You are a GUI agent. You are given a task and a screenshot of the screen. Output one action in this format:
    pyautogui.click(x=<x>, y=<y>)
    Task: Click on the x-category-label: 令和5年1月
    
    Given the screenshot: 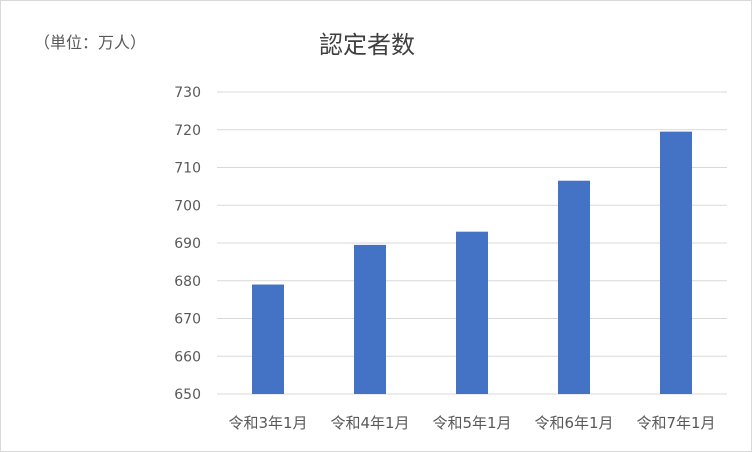 What is the action you would take?
    pyautogui.click(x=471, y=423)
    